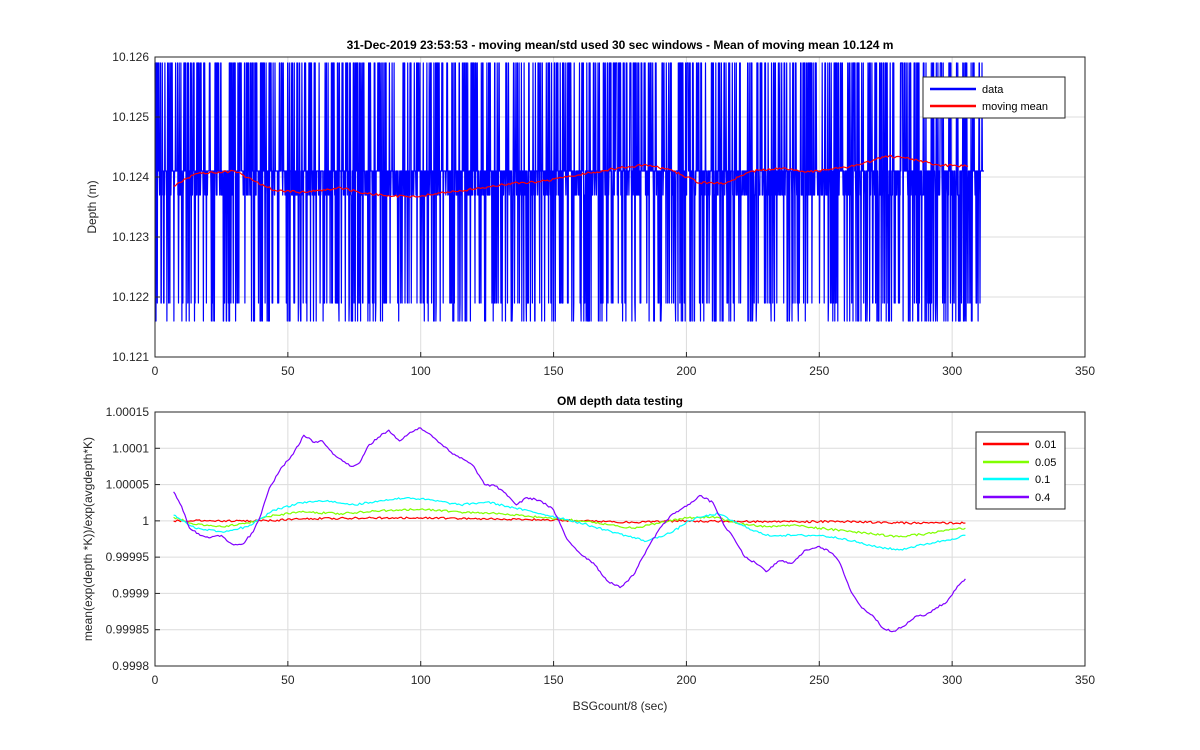 The height and width of the screenshot is (750, 1200). Describe the element at coordinates (130, 57) in the screenshot. I see `y-tick-label: 10.126` at that location.